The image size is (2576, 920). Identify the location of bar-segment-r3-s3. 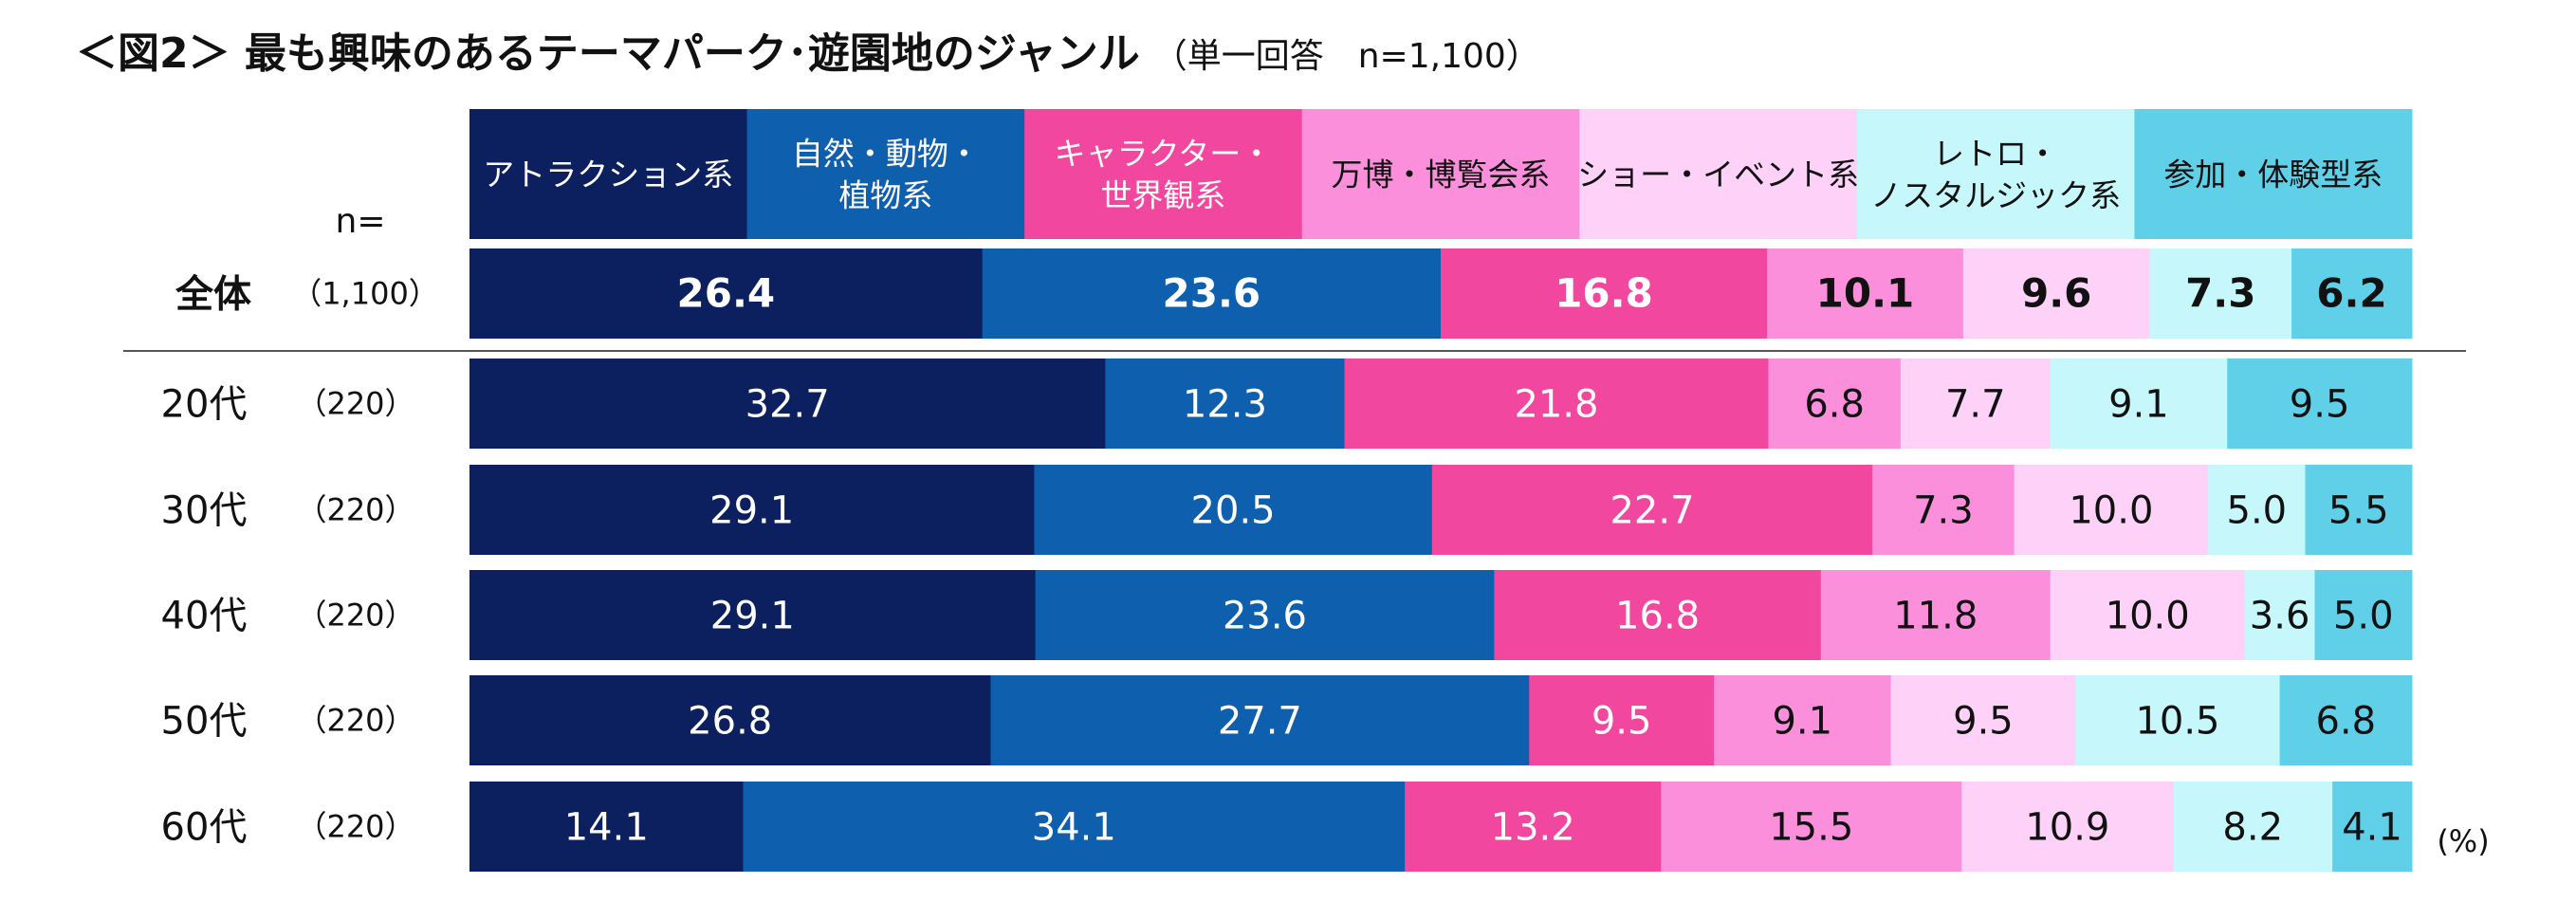
(1652, 510).